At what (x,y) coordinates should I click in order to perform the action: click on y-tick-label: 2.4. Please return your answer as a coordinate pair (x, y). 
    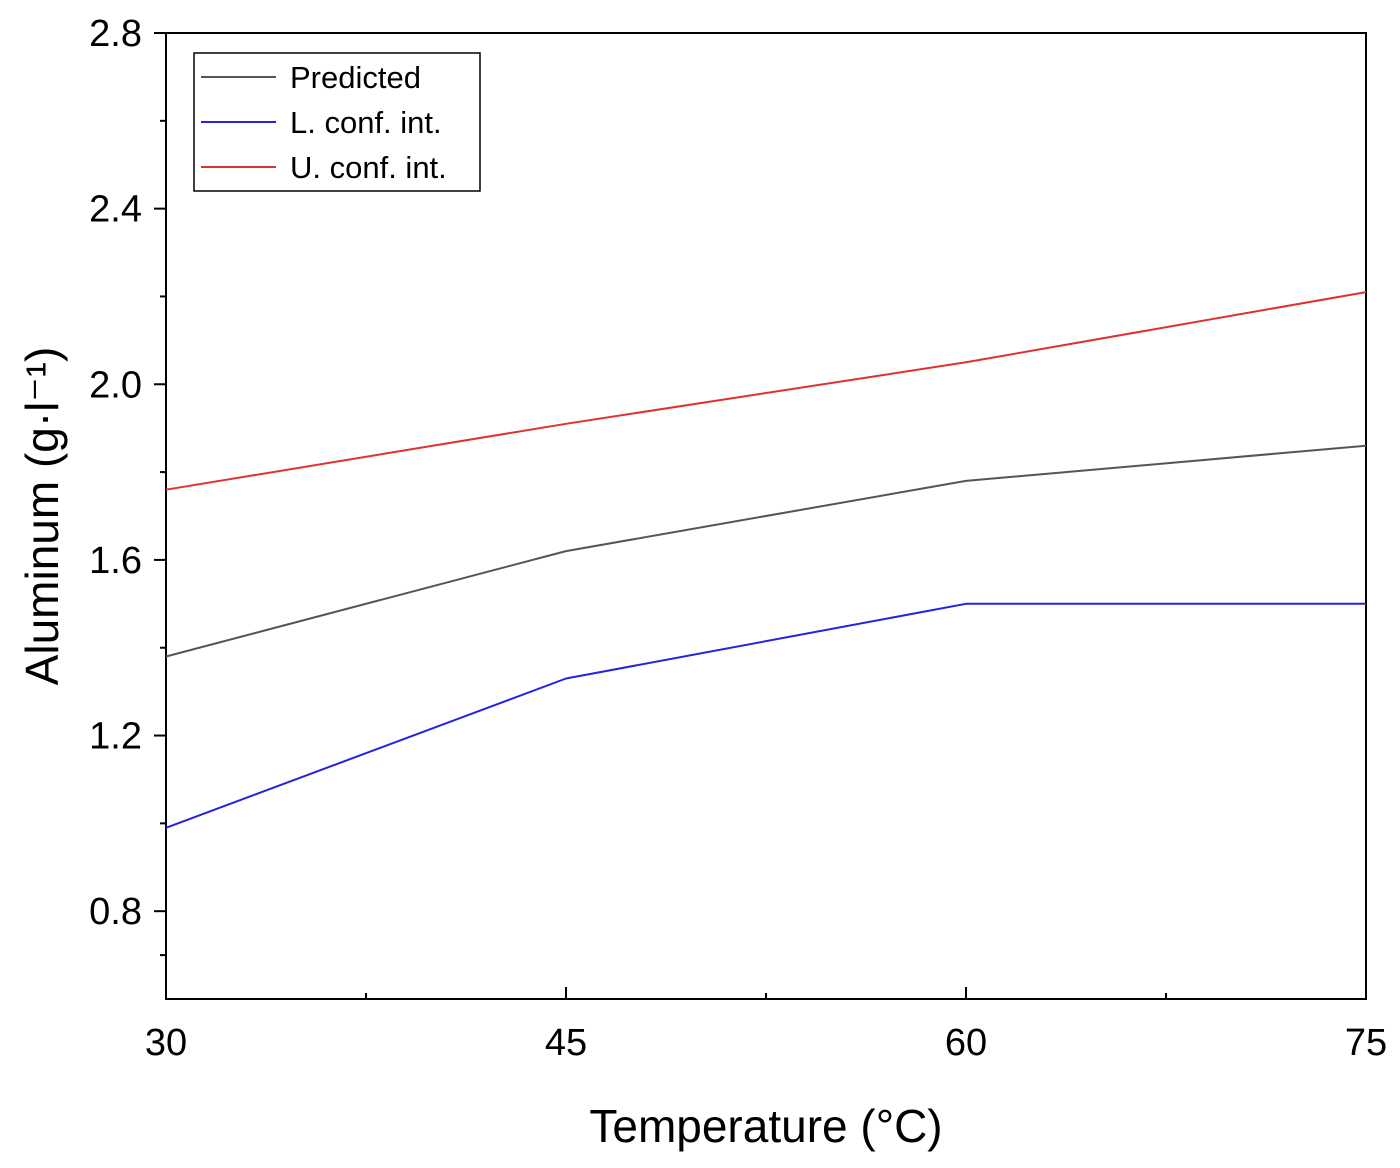
    Looking at the image, I should click on (115, 210).